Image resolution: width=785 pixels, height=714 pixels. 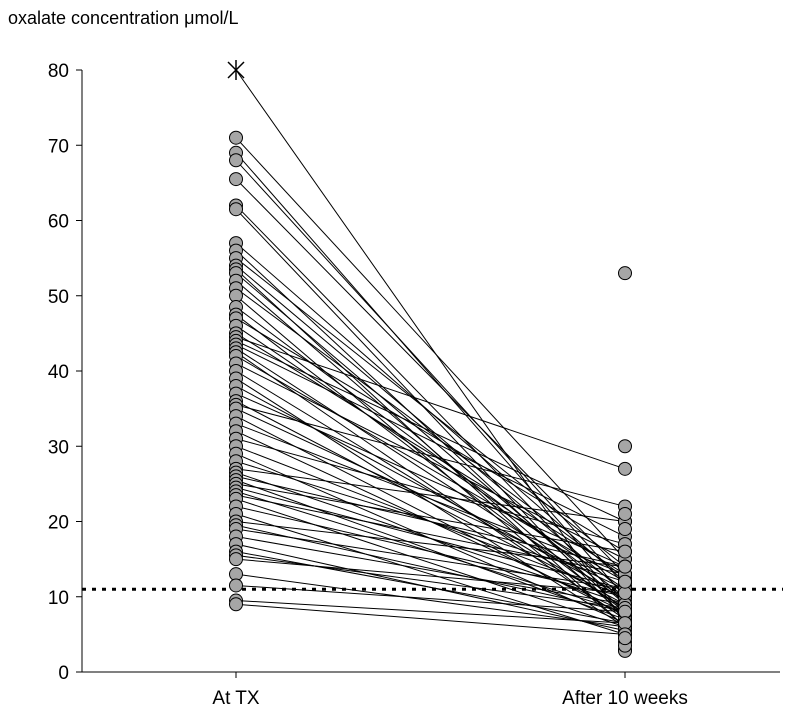 I want to click on y-tick-label: 0, so click(x=63, y=673).